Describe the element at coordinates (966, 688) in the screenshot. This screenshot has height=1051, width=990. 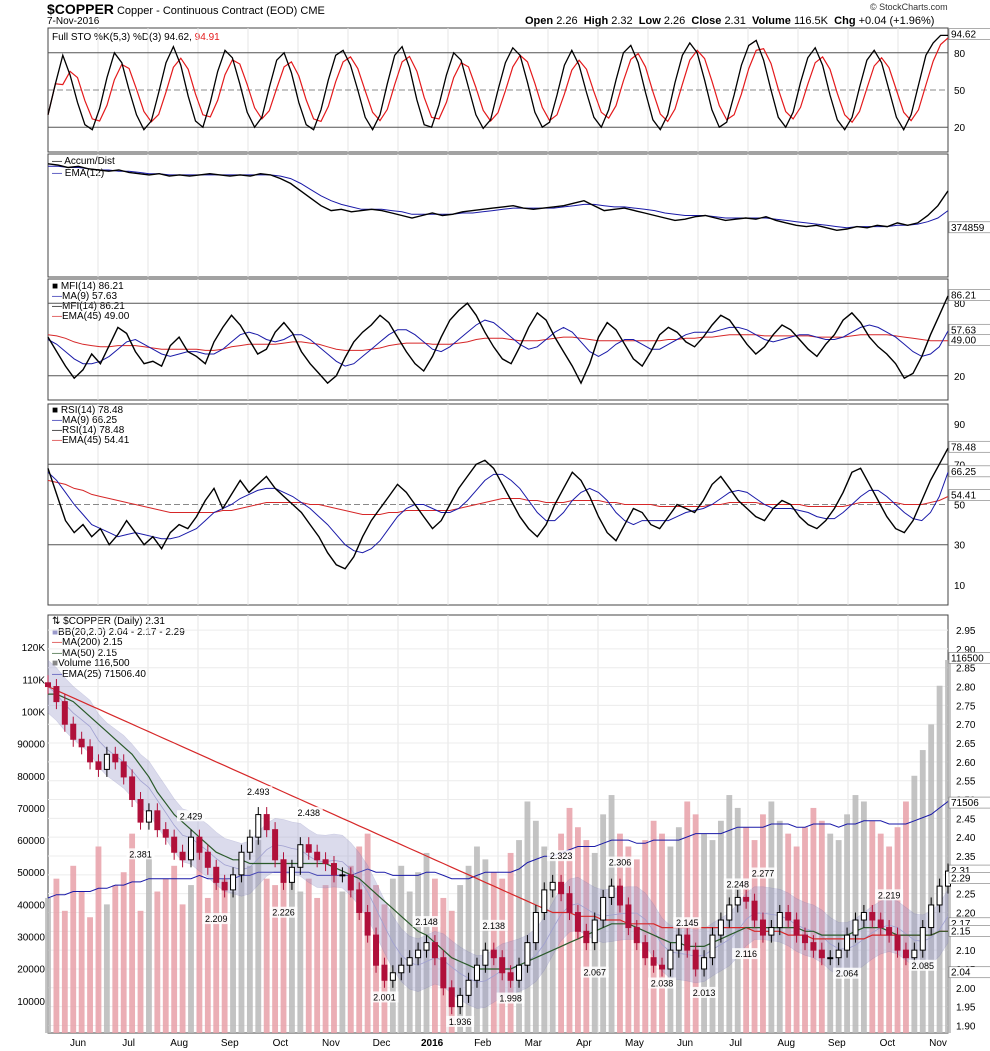
I see `price-y-tick: 2.80` at that location.